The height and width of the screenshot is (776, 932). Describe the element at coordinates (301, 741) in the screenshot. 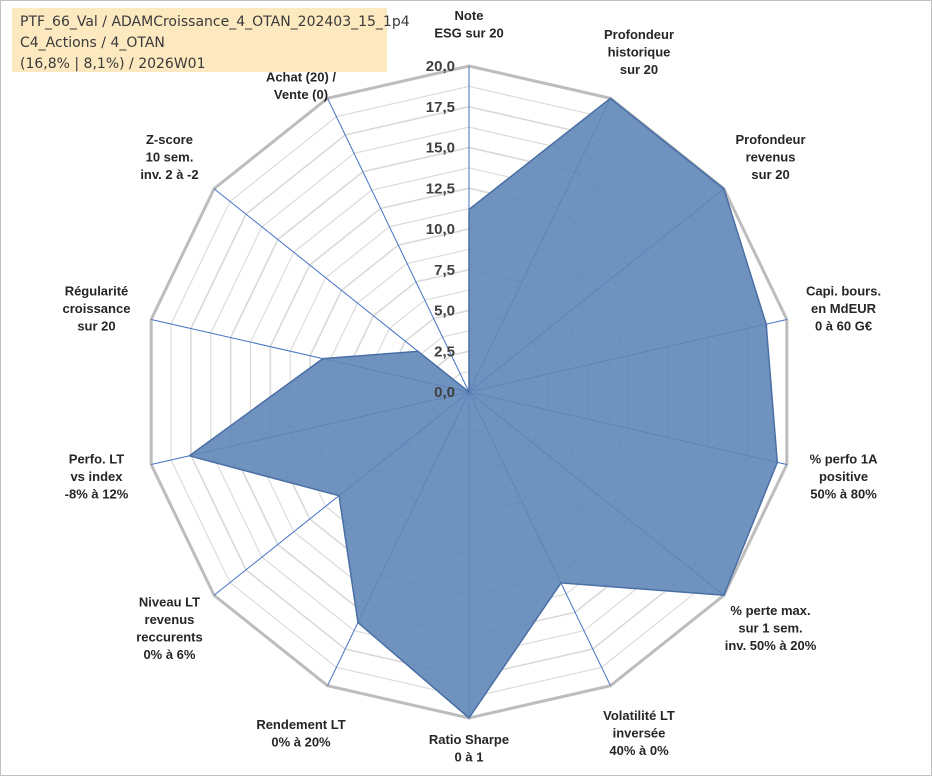

I see `axis-label-line: 0% à 20%` at that location.